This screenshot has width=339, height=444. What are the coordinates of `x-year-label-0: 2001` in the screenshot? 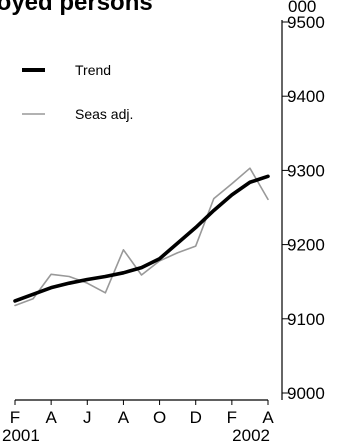 It's located at (21, 435).